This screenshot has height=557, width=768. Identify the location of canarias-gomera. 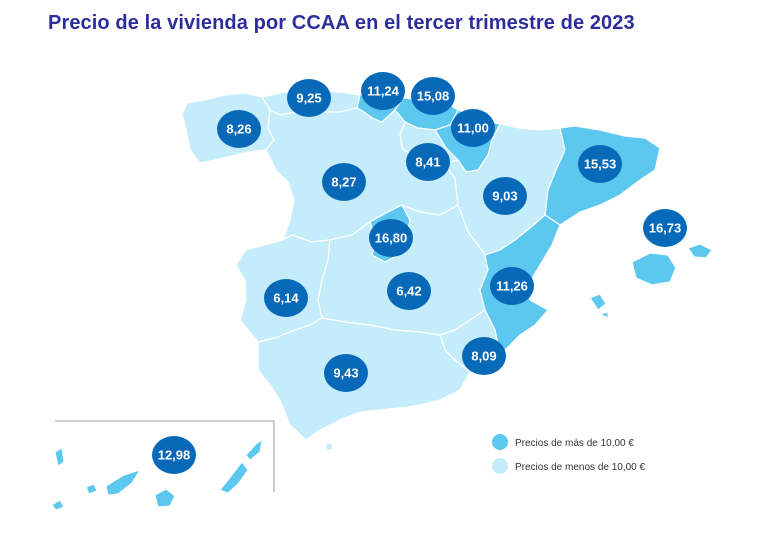
(91, 489).